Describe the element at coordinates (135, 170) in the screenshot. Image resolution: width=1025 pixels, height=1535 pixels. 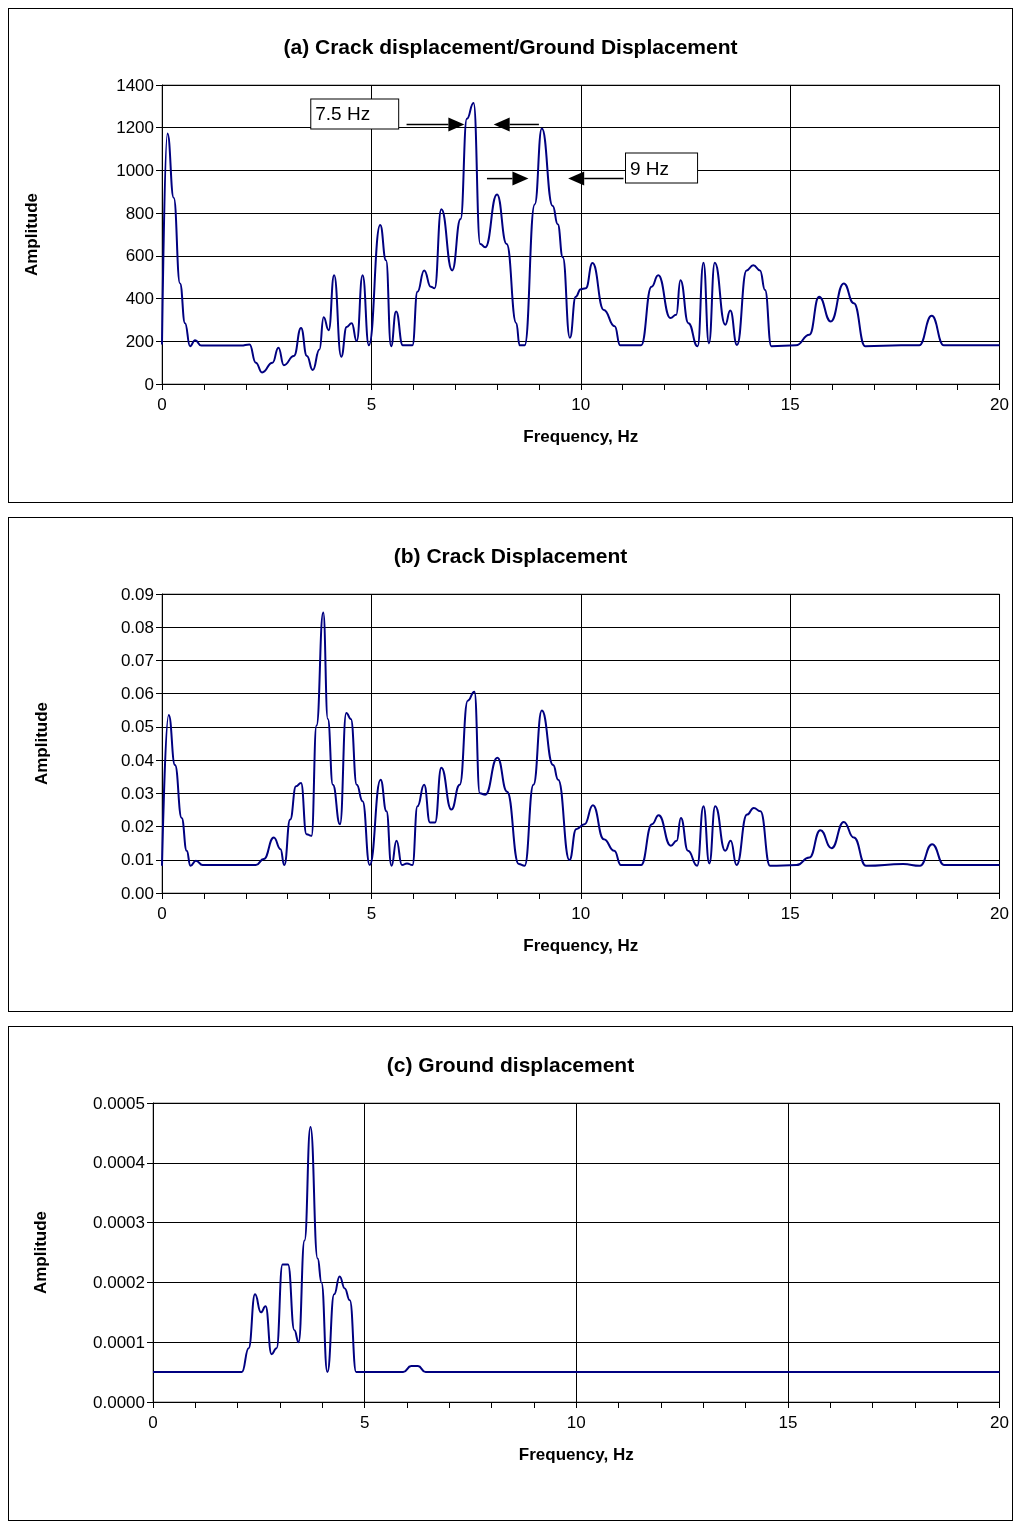
I see `y-tick-label: 1000` at that location.